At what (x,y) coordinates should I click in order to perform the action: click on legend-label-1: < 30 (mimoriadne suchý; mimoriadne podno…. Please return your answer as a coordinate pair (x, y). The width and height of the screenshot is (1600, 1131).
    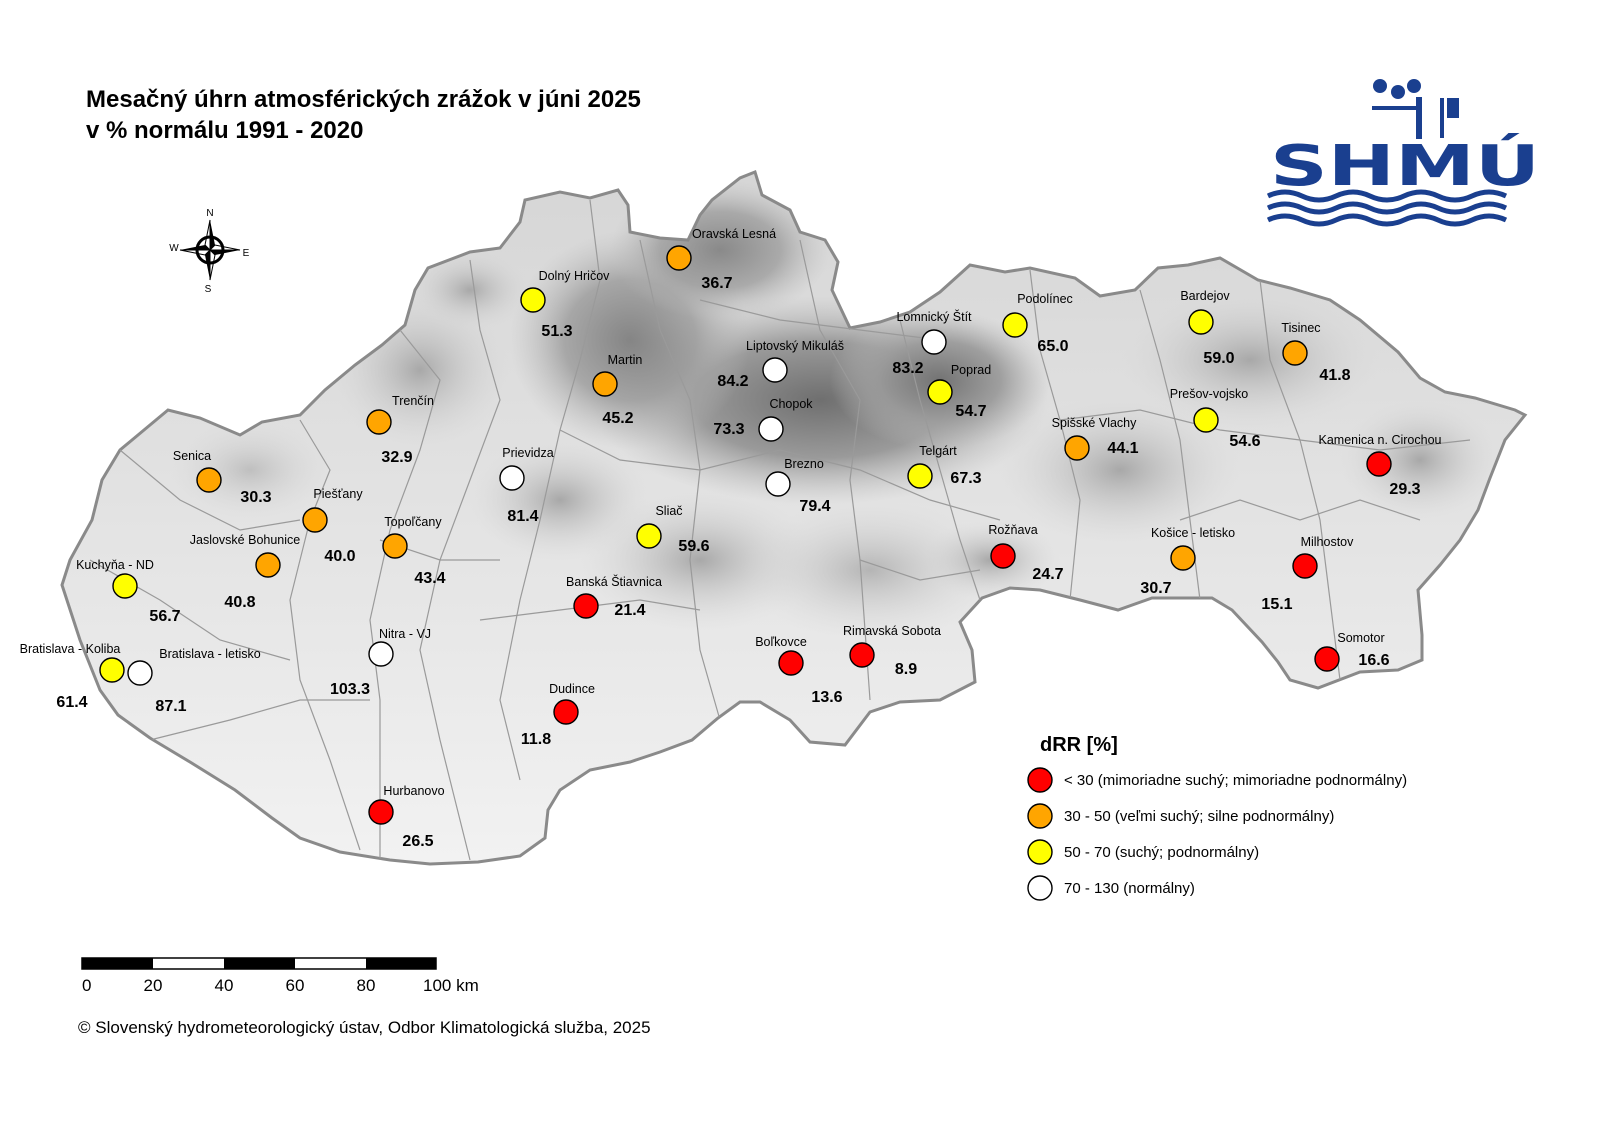
    Looking at the image, I should click on (1235, 780).